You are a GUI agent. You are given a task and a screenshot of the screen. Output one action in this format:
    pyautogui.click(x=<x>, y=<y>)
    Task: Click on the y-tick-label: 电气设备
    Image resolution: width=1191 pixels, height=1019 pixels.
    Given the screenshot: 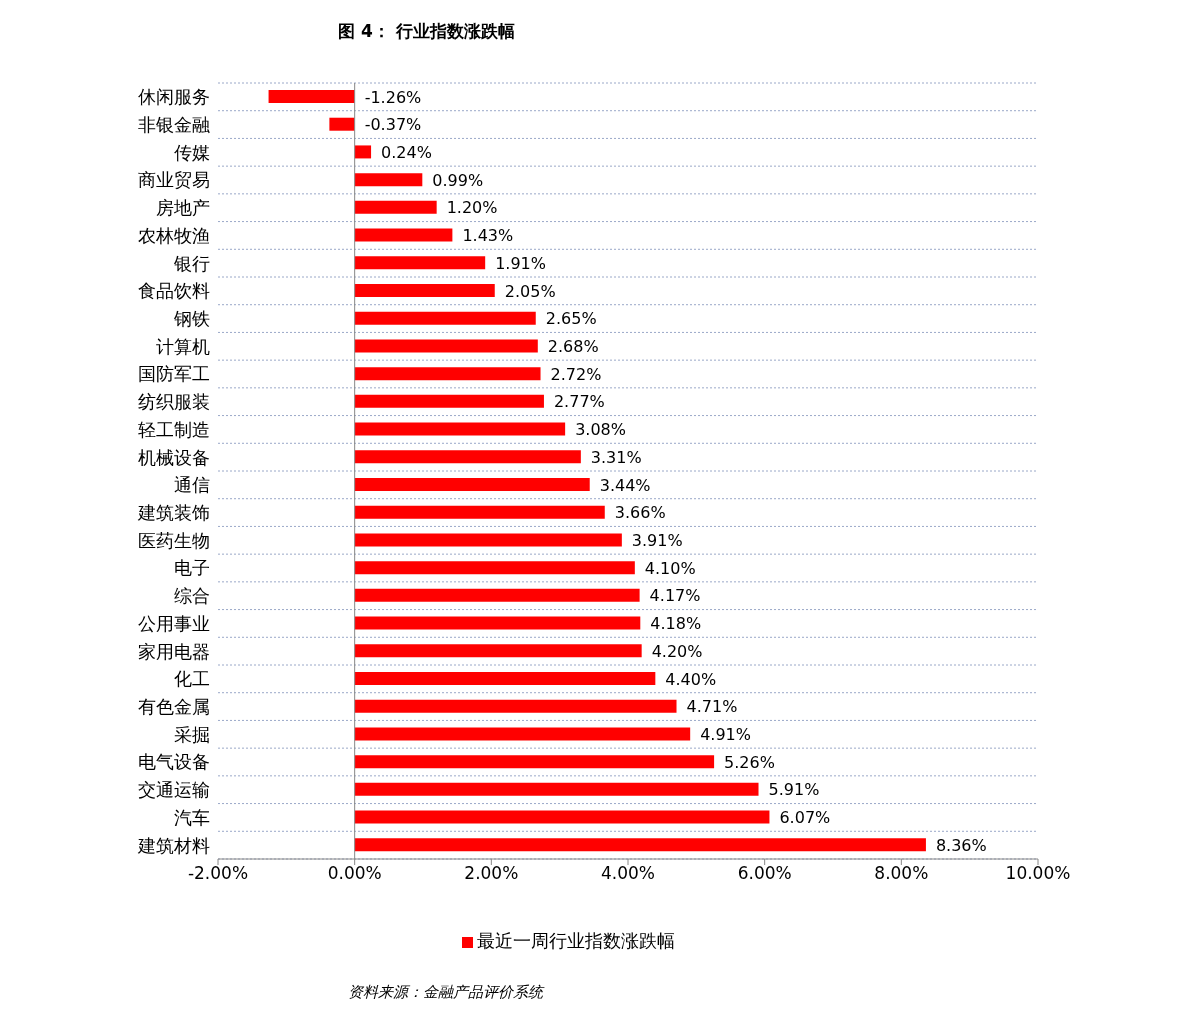 What is the action you would take?
    pyautogui.click(x=174, y=762)
    